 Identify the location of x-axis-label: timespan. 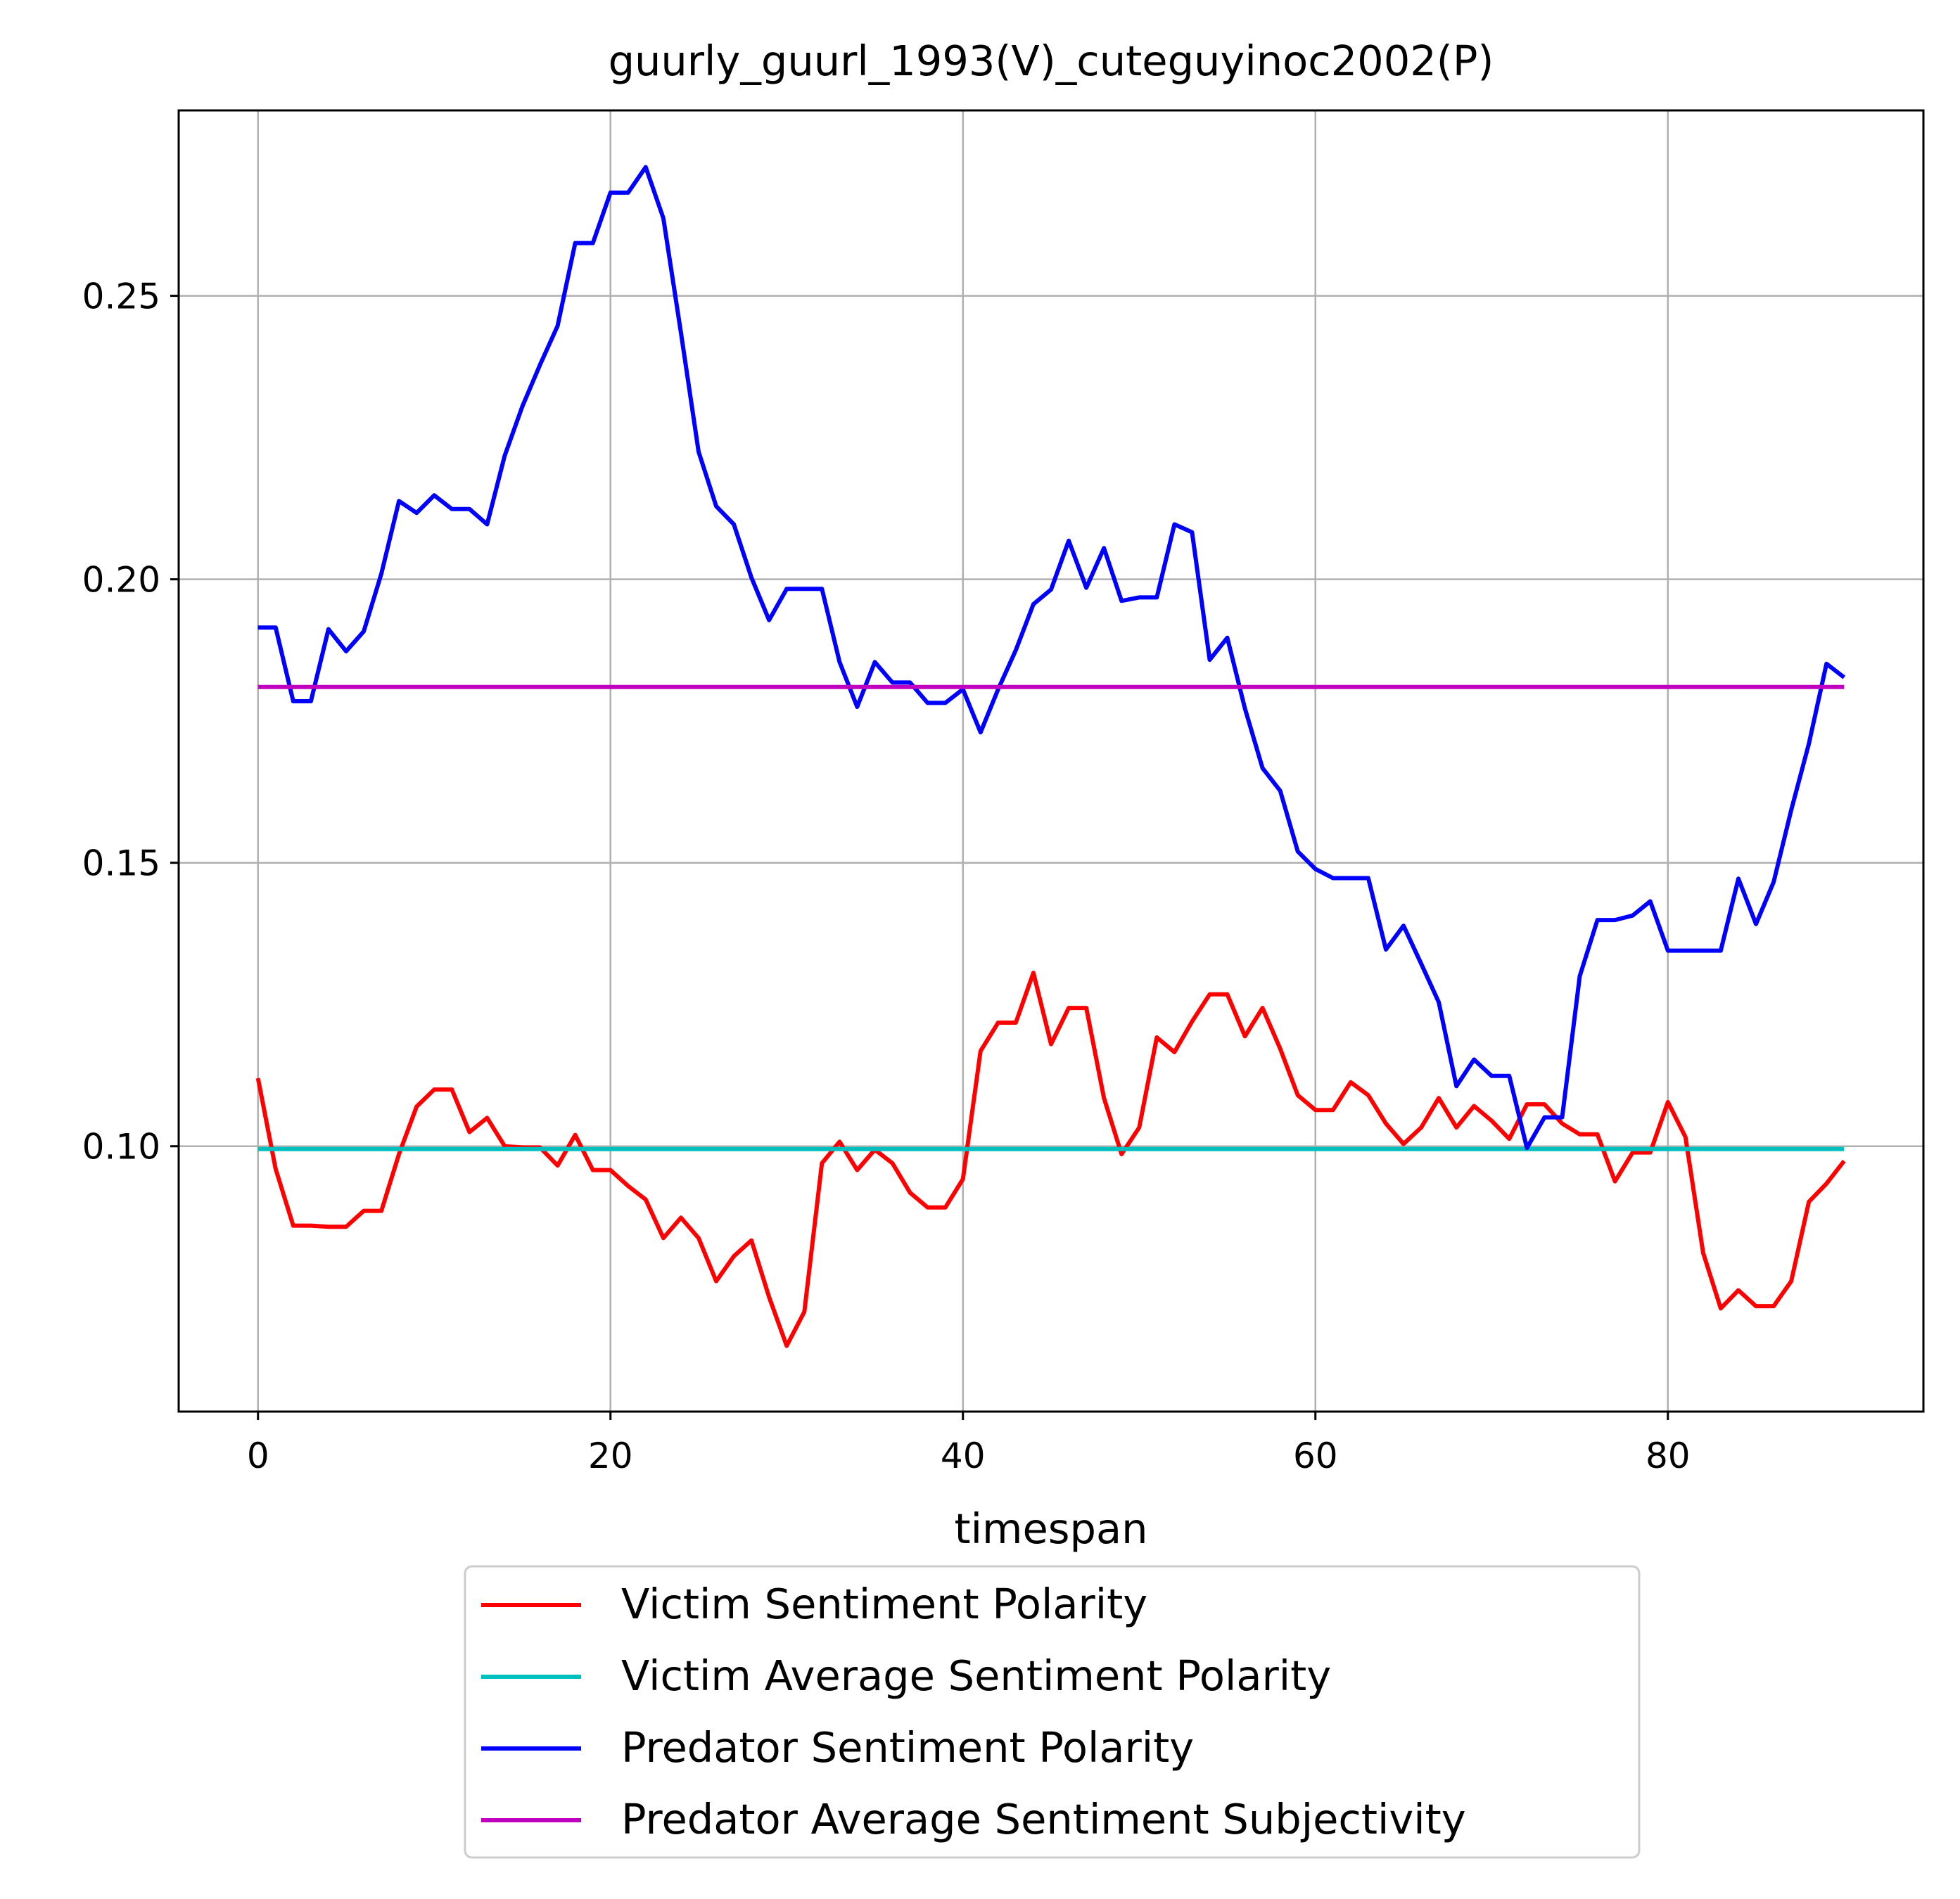
(1051, 1529).